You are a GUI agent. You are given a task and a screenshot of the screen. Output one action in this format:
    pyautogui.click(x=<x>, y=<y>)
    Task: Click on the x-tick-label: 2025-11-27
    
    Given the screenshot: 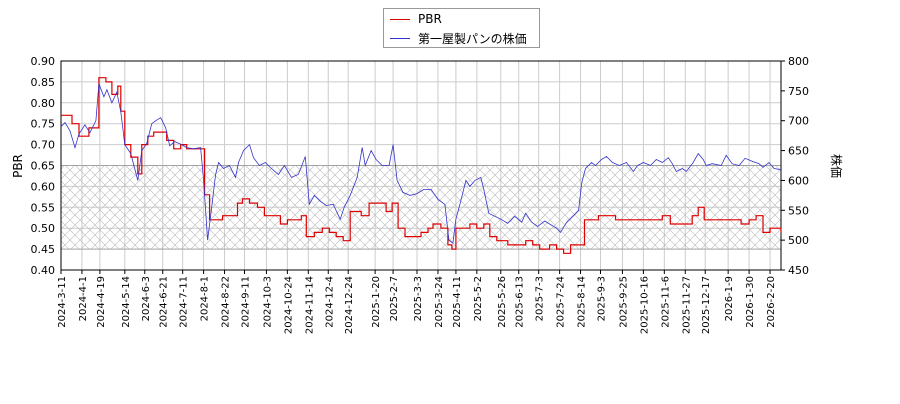 What is the action you would take?
    pyautogui.click(x=686, y=305)
    